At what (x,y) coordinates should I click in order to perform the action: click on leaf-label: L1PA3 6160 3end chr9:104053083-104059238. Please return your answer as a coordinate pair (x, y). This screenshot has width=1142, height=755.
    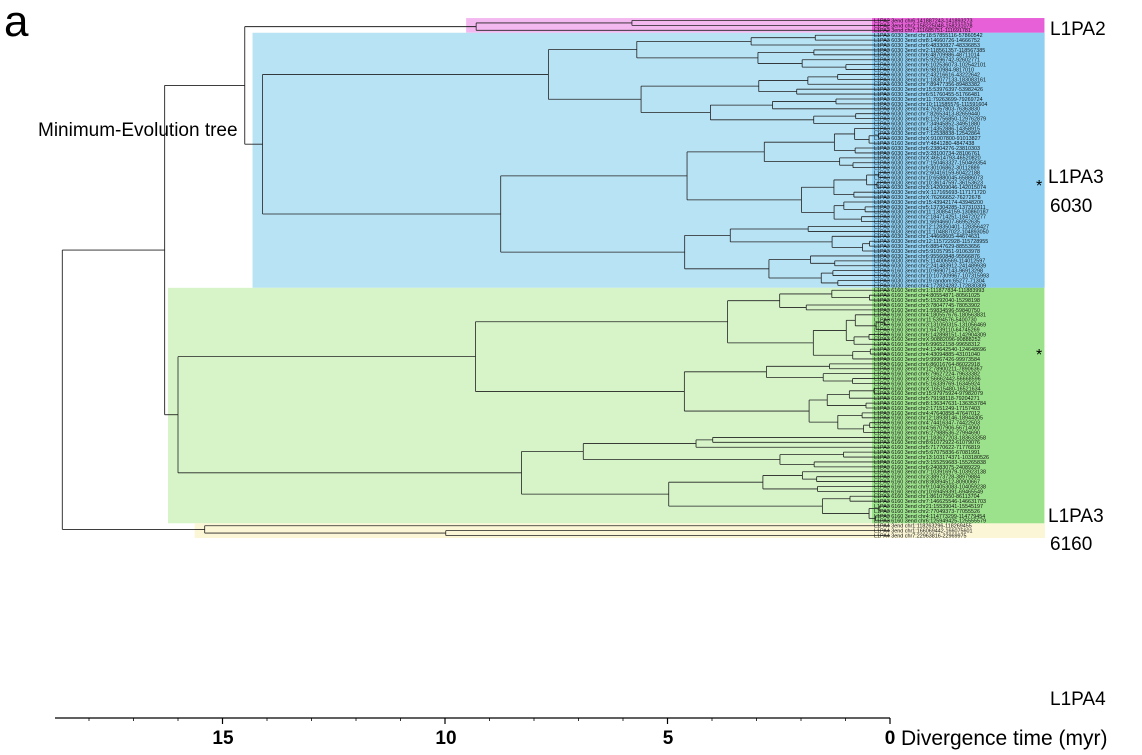
    Looking at the image, I should click on (930, 487).